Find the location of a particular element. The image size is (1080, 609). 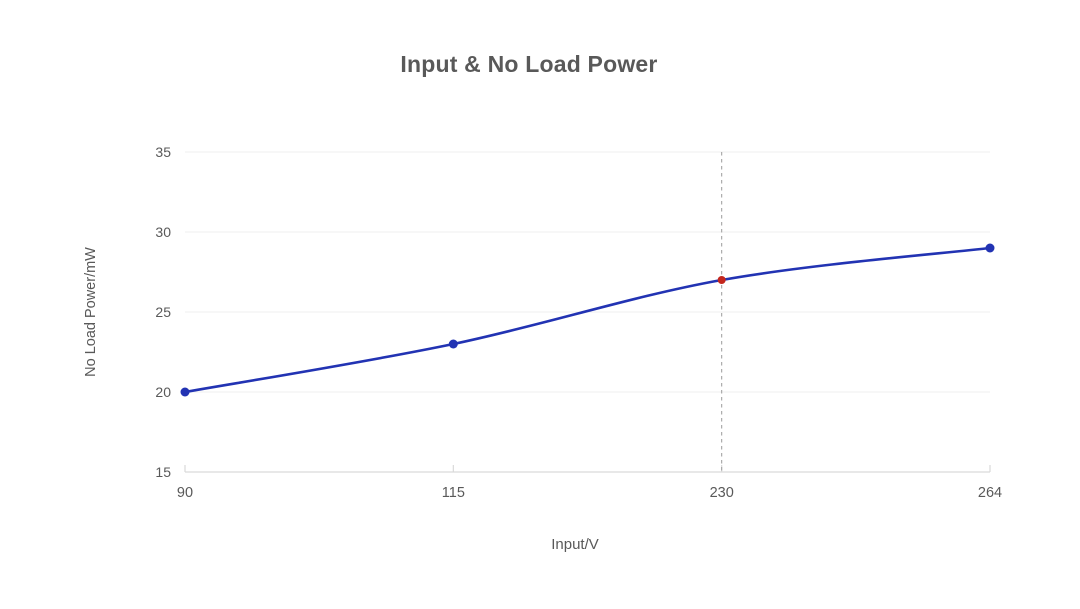

x-tick-label-90: 90 is located at coordinates (185, 493).